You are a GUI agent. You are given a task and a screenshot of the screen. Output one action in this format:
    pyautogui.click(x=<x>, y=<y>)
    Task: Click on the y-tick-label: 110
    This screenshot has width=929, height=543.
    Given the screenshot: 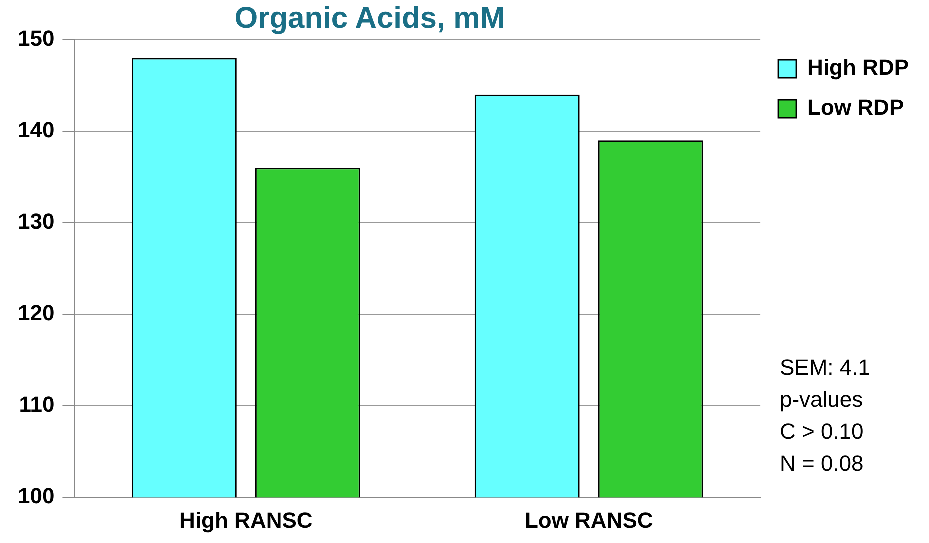 What is the action you would take?
    pyautogui.click(x=37, y=405)
    